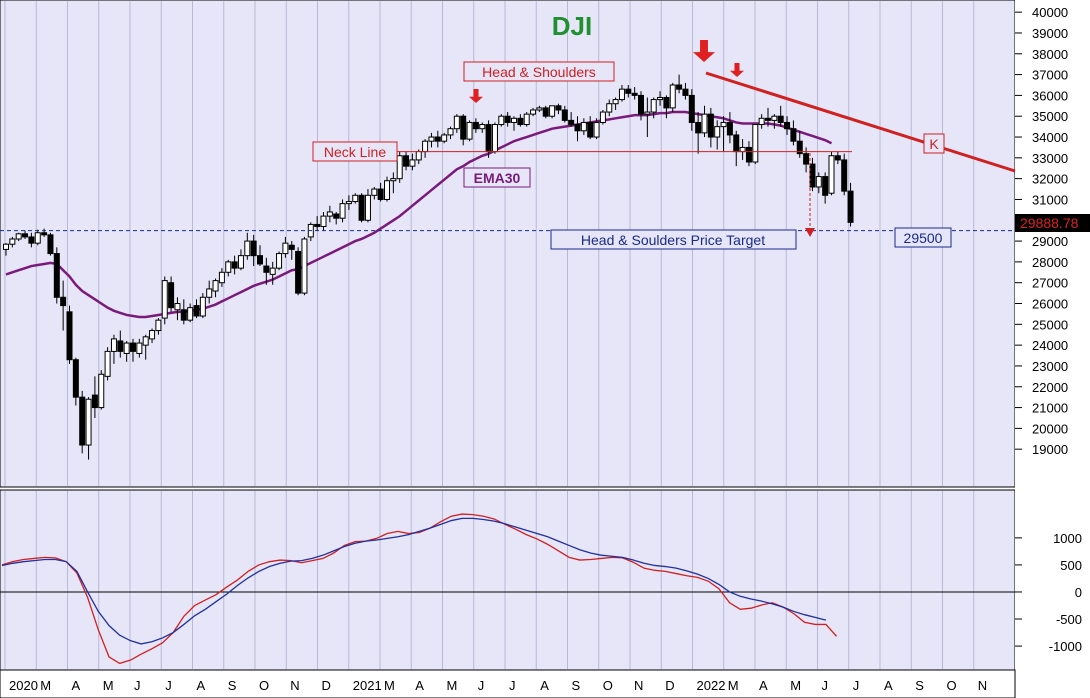 Image resolution: width=1090 pixels, height=698 pixels. I want to click on y-tick-label: 23000, so click(1050, 366).